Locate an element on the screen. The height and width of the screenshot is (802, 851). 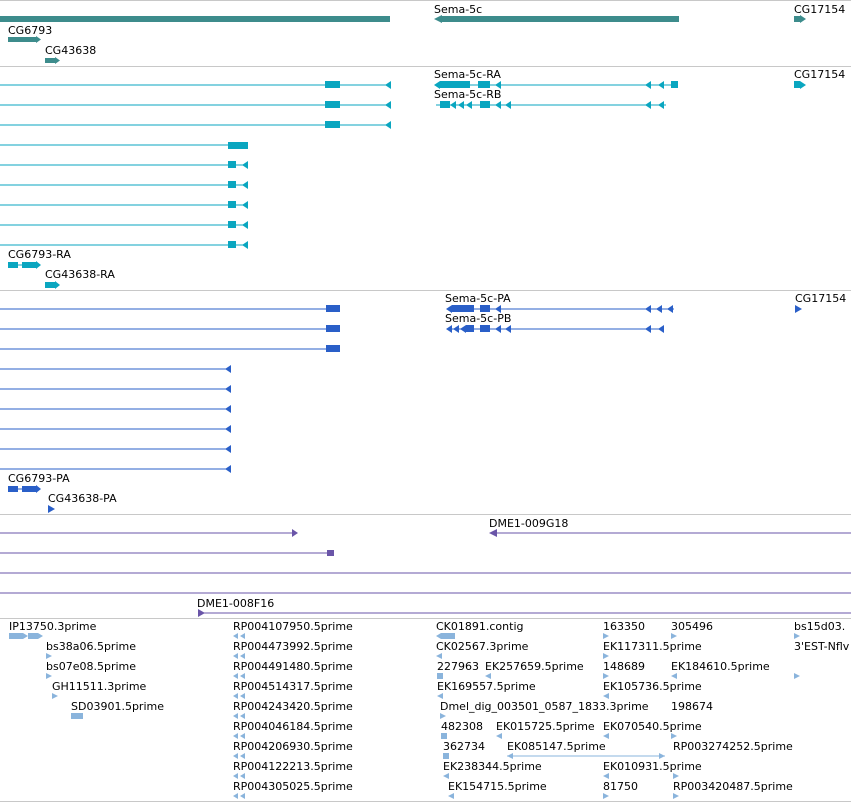
transcript-cg43638-ra is located at coordinates (52, 285).